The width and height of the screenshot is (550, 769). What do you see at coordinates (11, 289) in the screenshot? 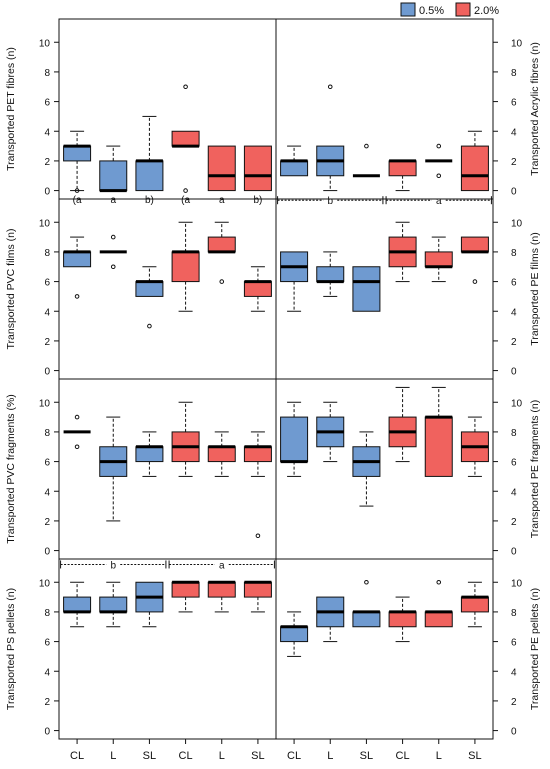
I see `y-axis-label: Transported PVC films (n)` at bounding box center [11, 289].